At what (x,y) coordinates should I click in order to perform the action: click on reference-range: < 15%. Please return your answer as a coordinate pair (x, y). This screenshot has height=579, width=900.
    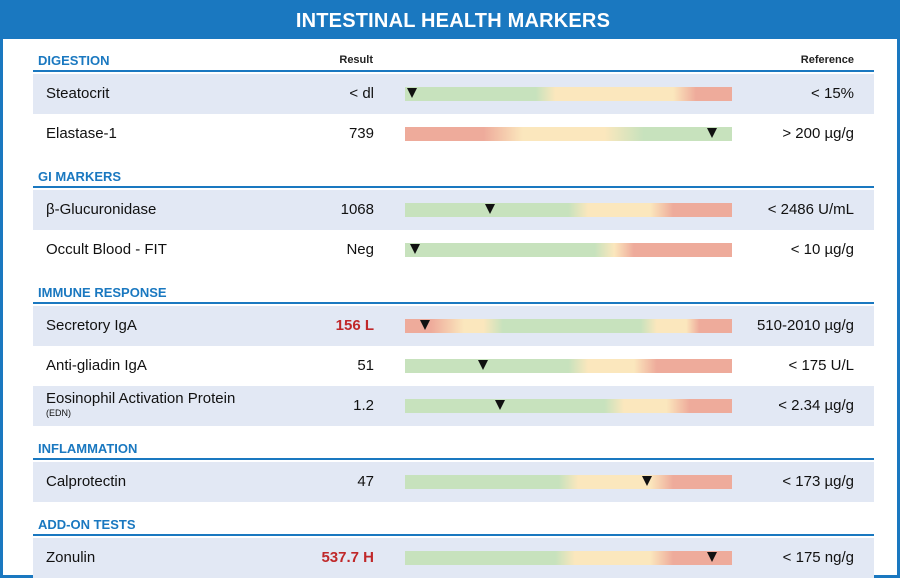
    Looking at the image, I should click on (832, 93).